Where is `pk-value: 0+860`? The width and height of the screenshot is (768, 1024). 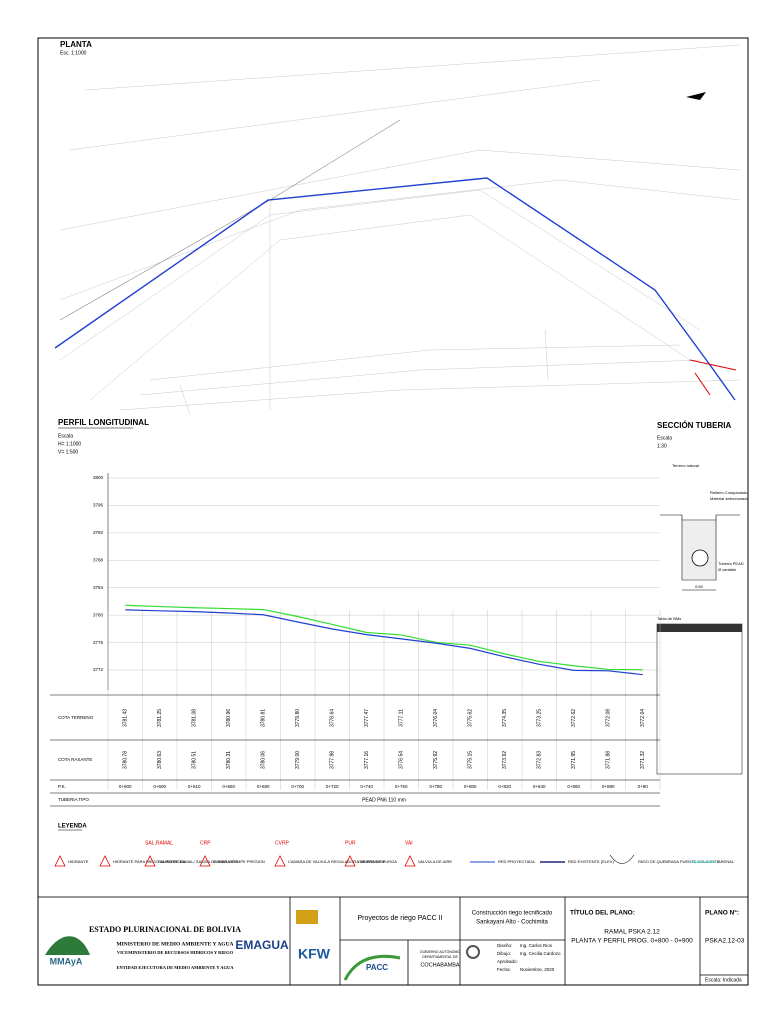
pk-value: 0+860 is located at coordinates (573, 786).